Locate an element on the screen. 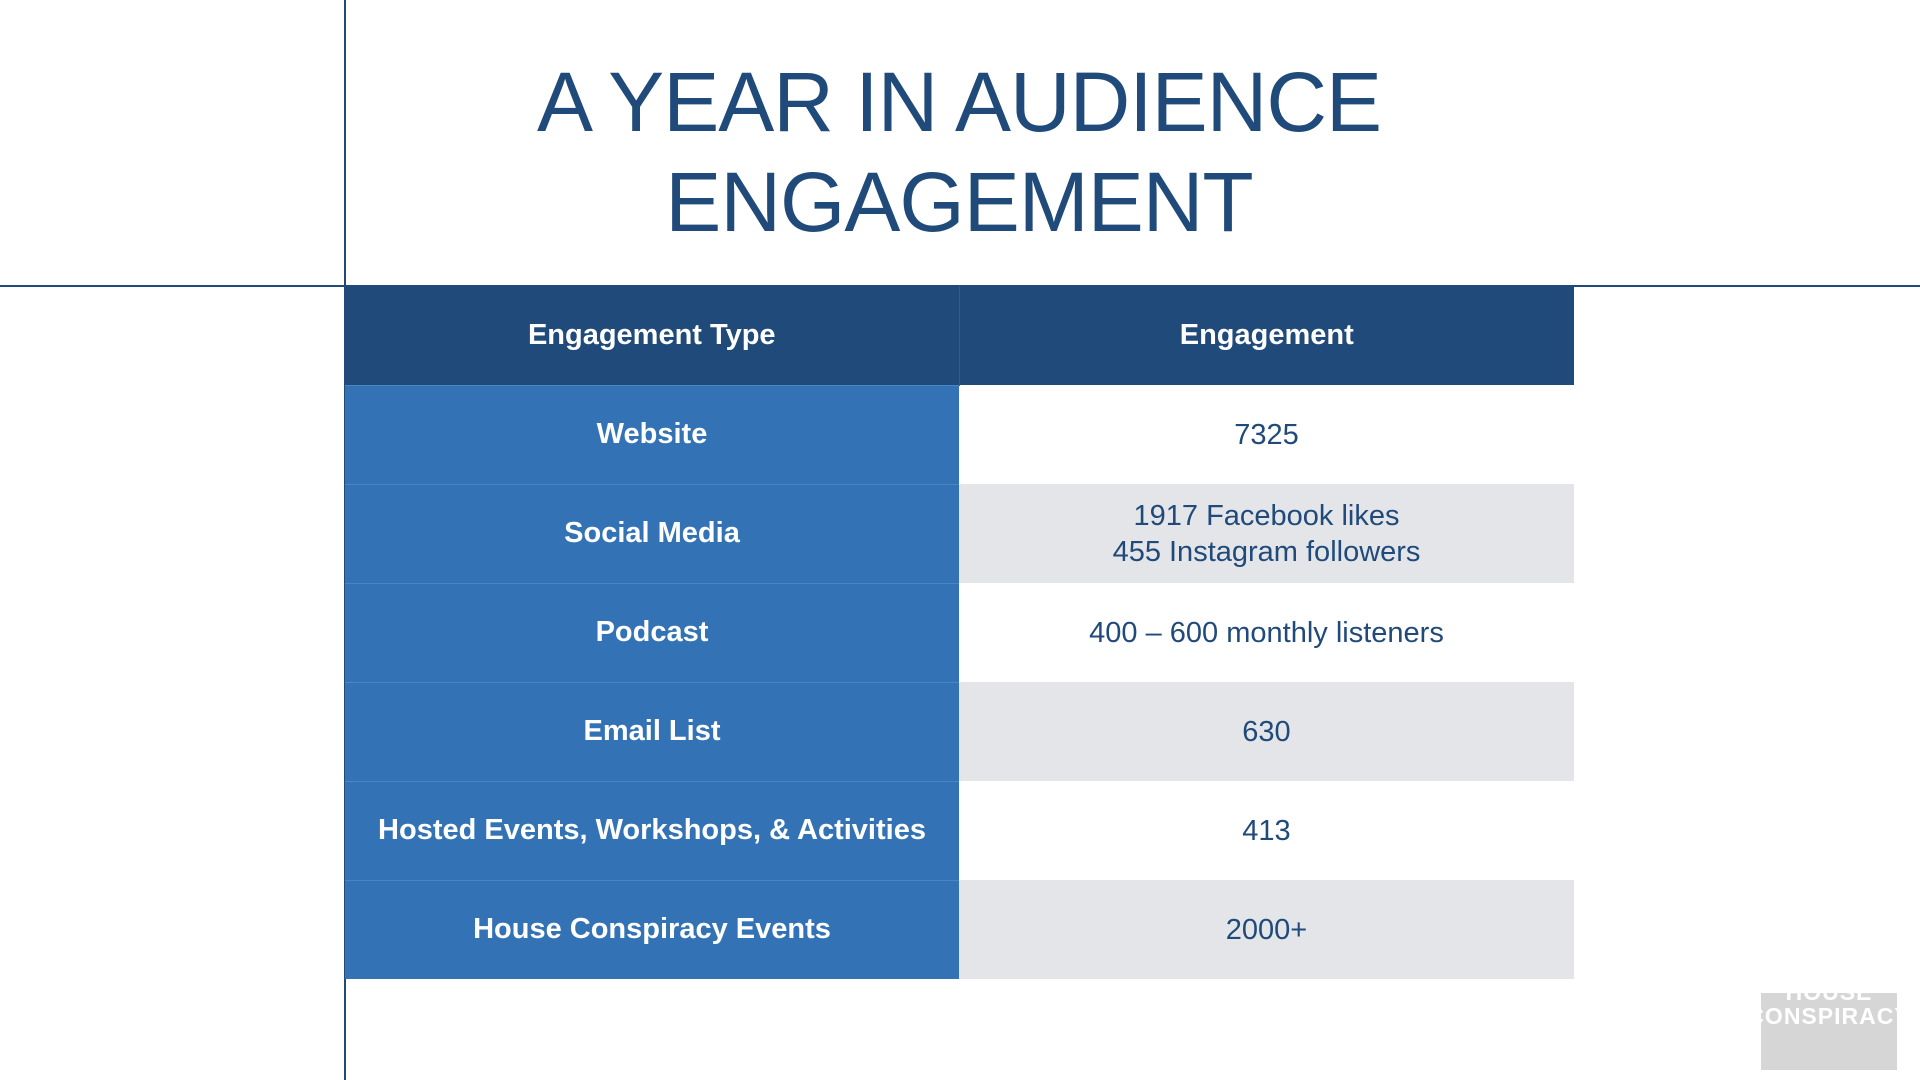 This screenshot has width=1920, height=1080. engagement-type-cell: Website is located at coordinates (652, 434).